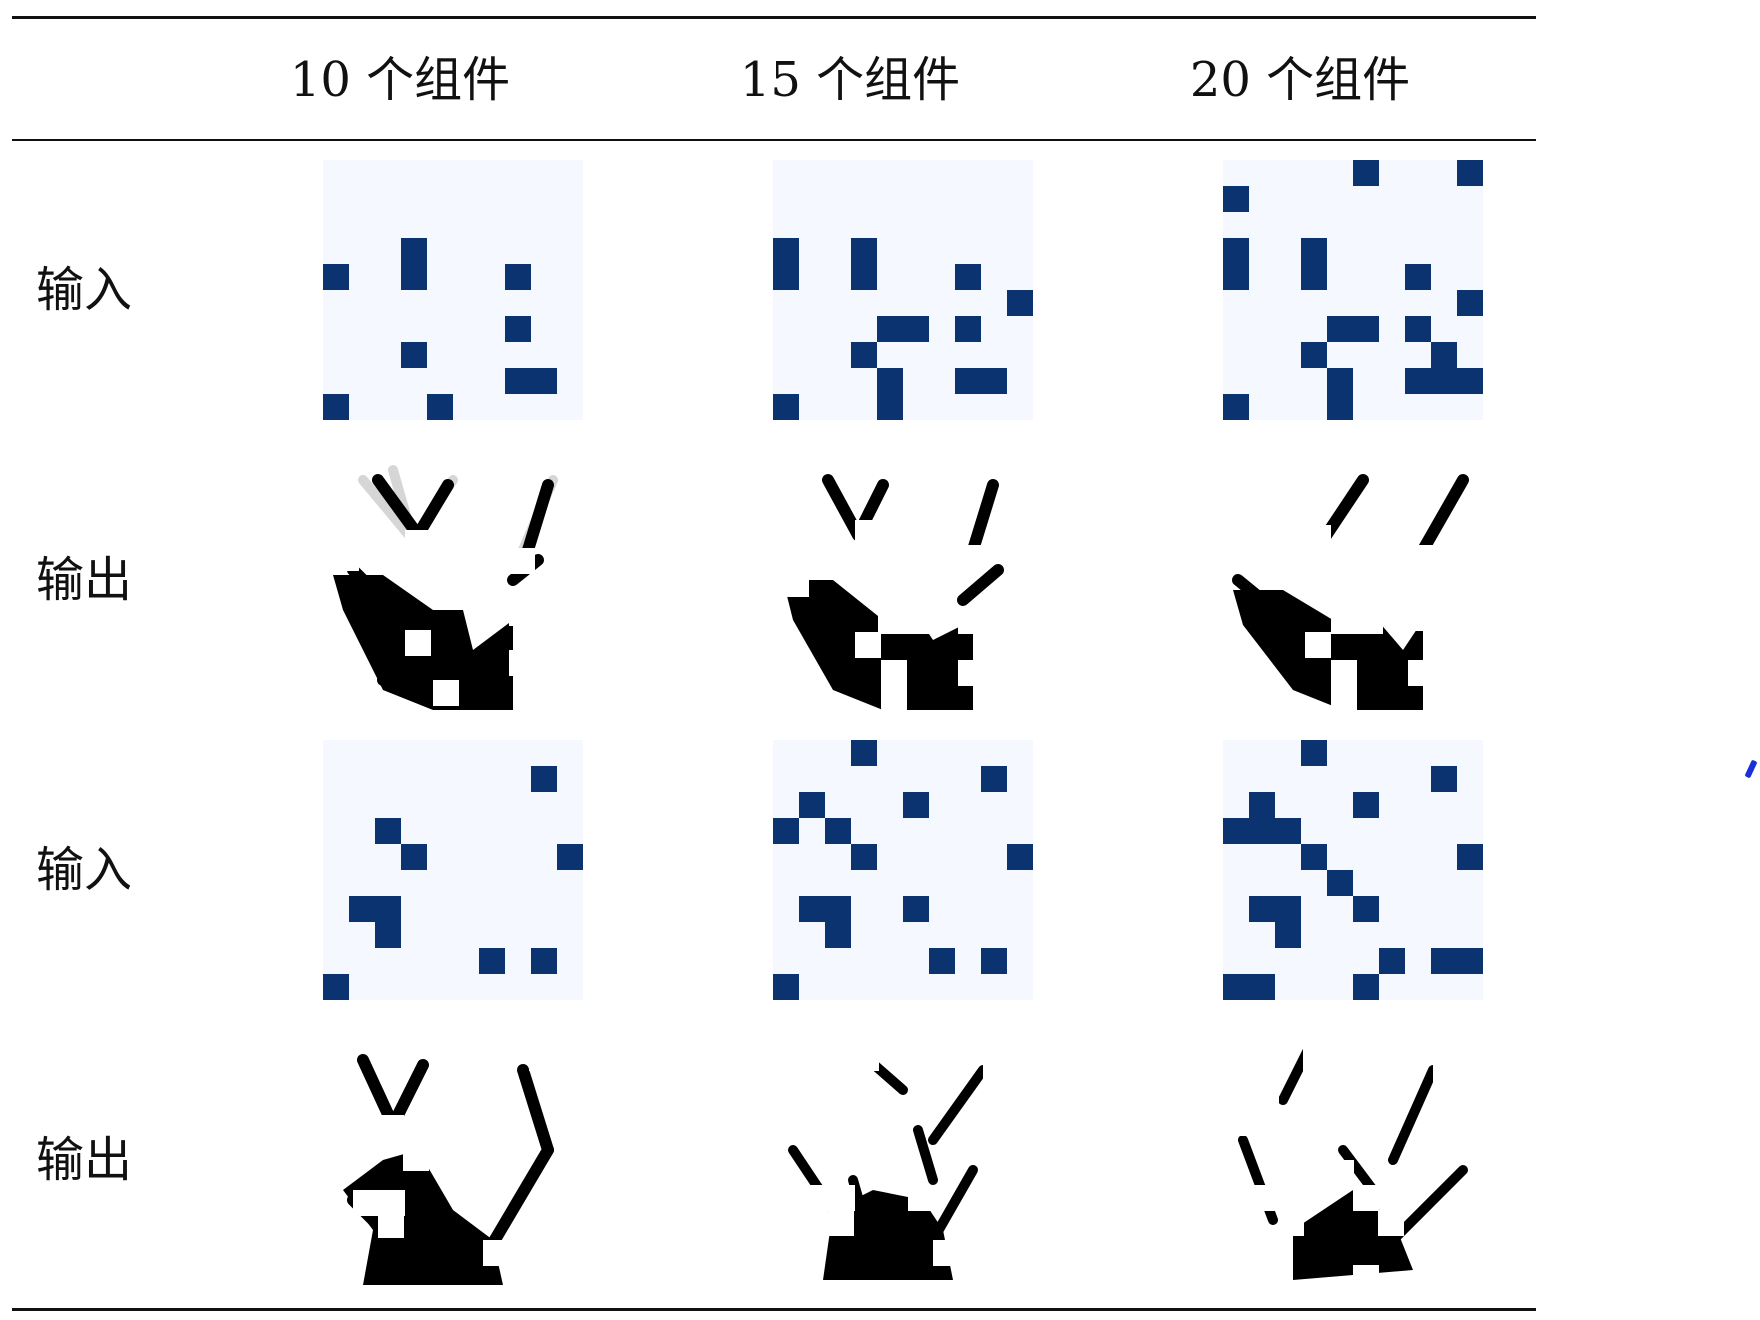 Image resolution: width=1760 pixels, height=1320 pixels. What do you see at coordinates (453, 580) in the screenshot?
I see `output-image-r2-c1` at bounding box center [453, 580].